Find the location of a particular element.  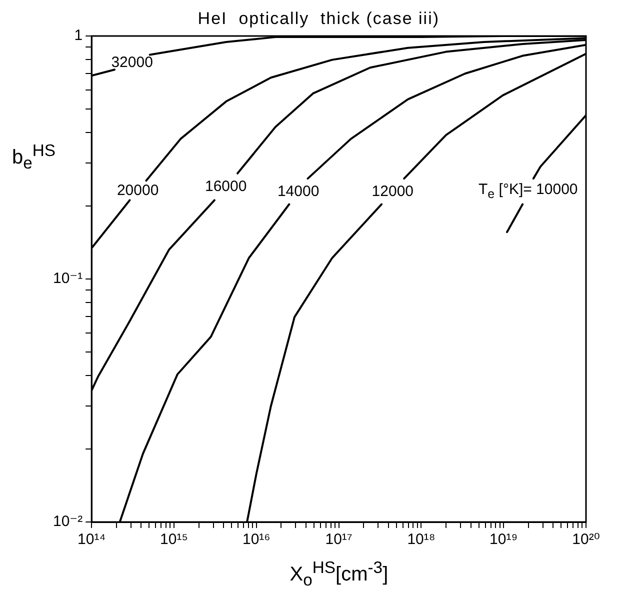

series-label: 20000 is located at coordinates (137, 190).